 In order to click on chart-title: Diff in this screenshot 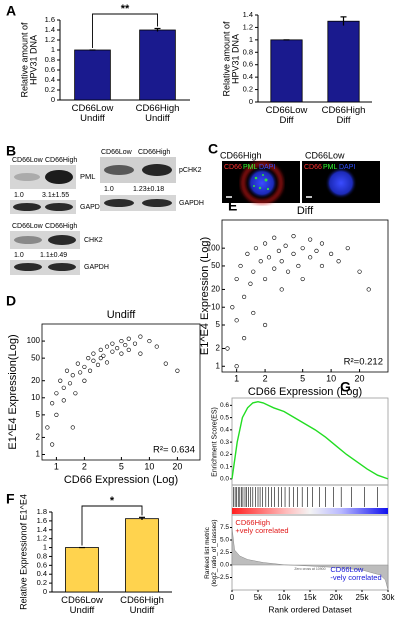, I will do `click(305, 211)`.